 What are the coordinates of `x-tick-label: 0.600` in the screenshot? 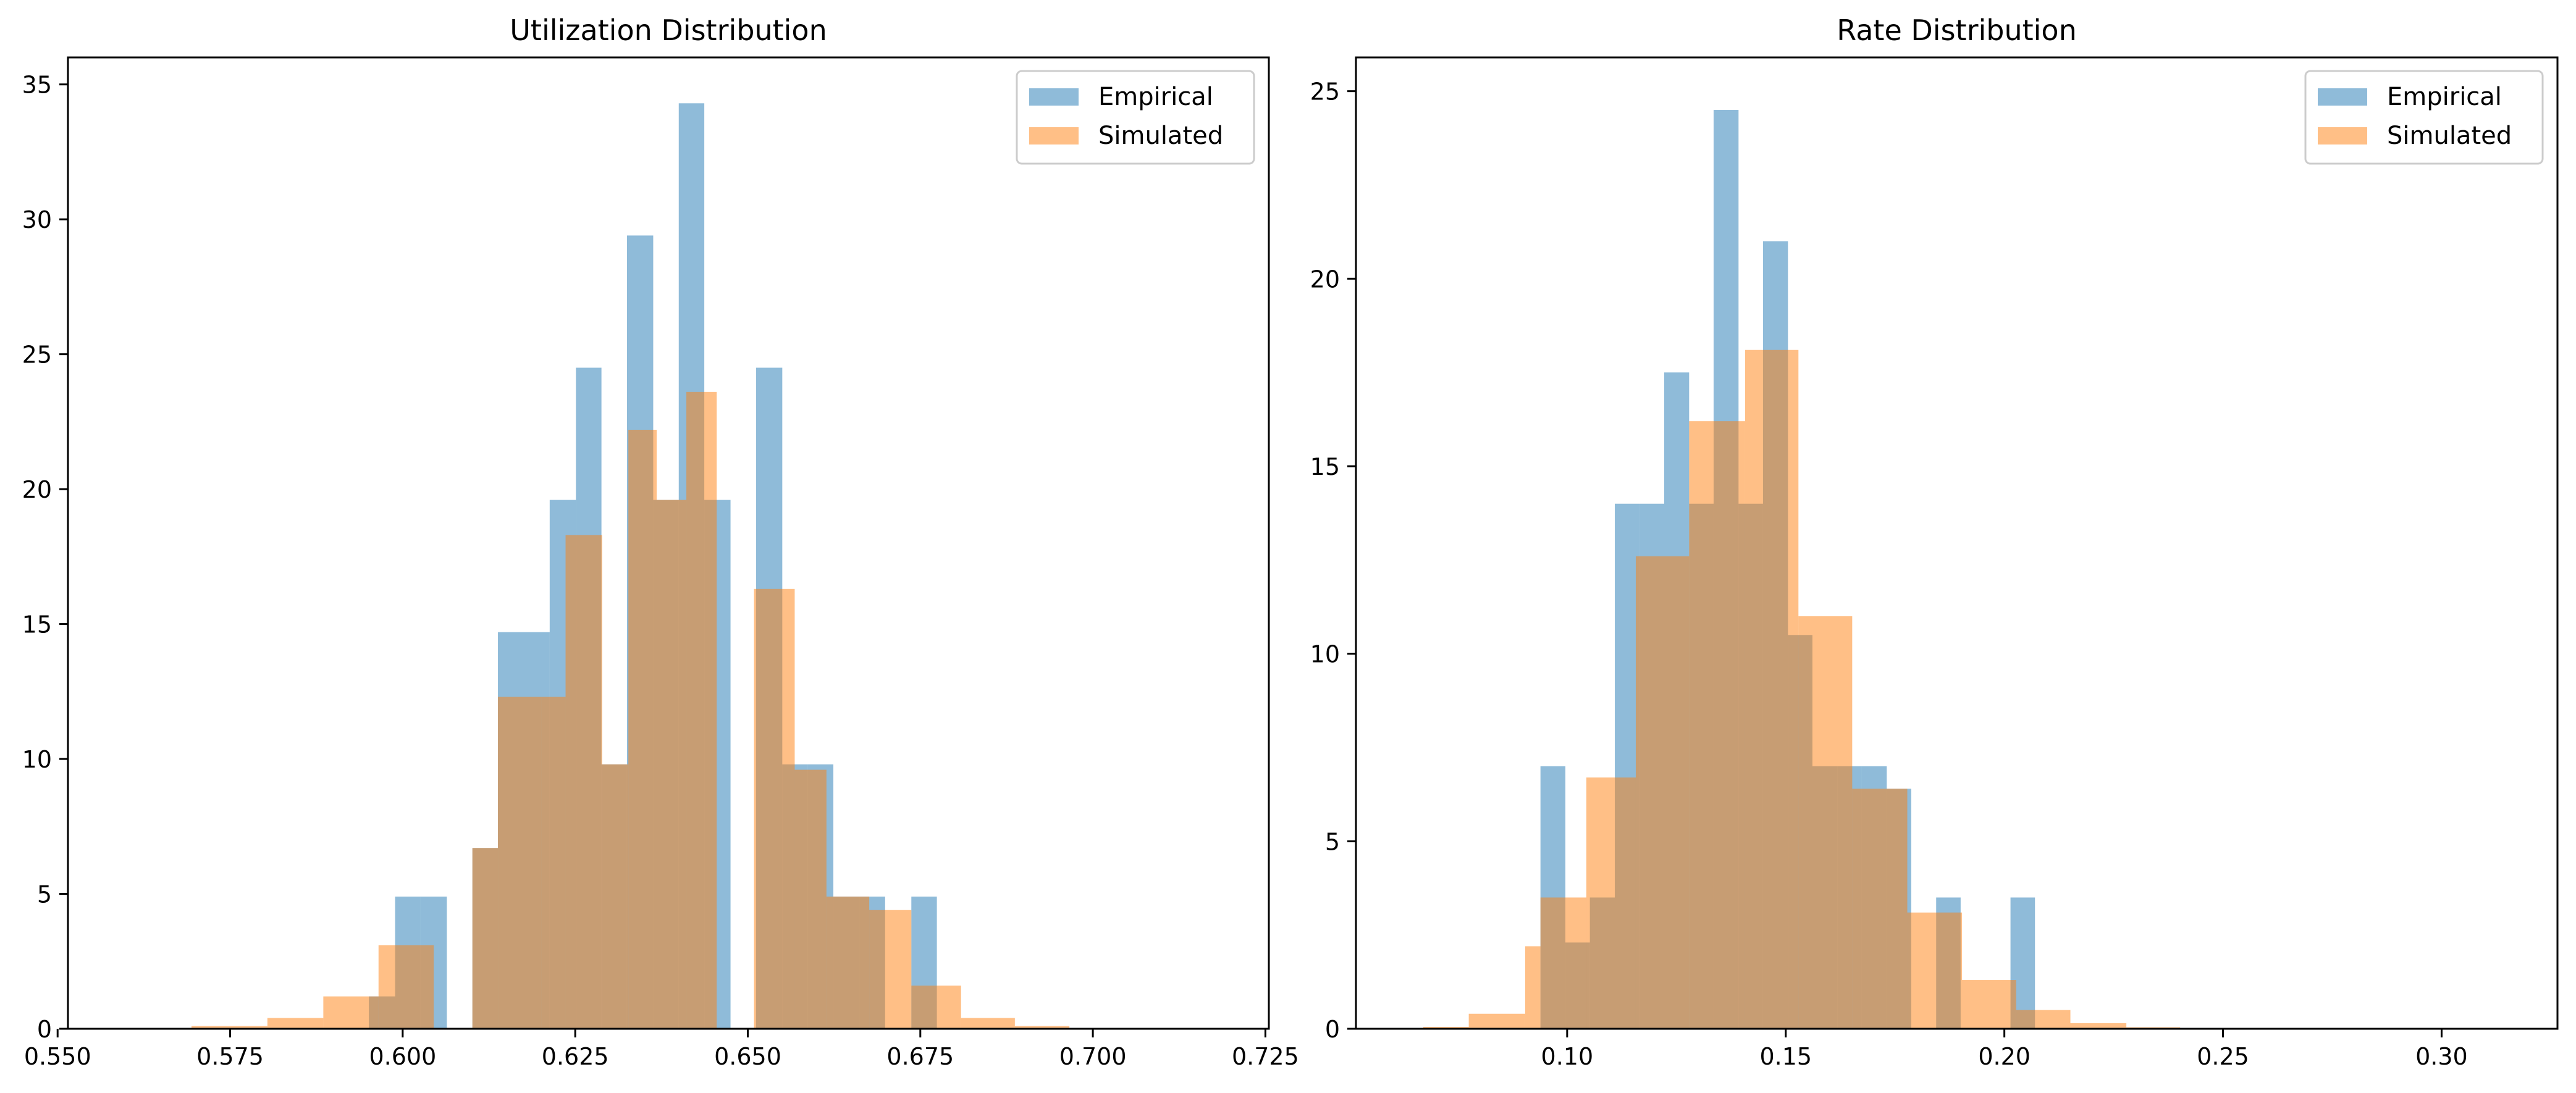 It's located at (402, 1056).